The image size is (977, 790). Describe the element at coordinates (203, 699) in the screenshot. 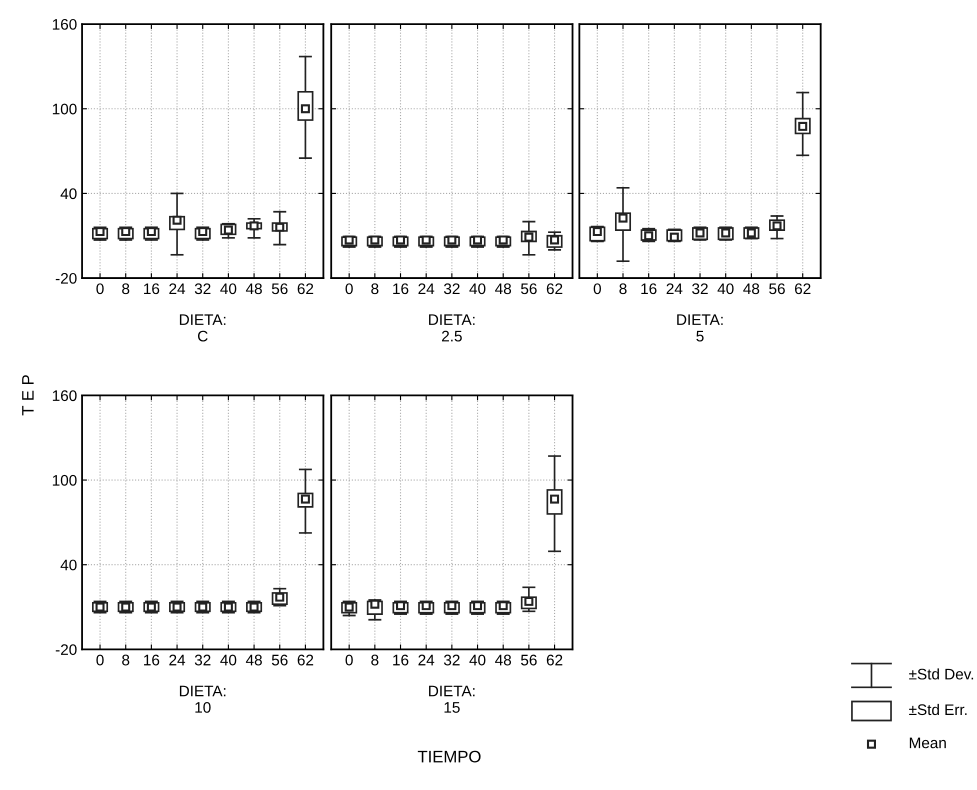

I see `x-axis-title: DIETA: 10` at that location.